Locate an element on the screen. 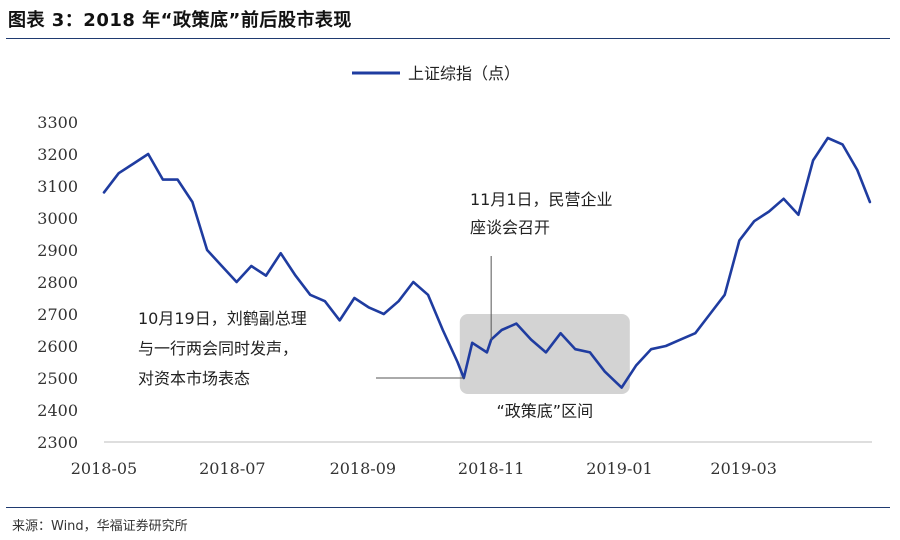 The height and width of the screenshot is (540, 900). y-tick-label: 3300 is located at coordinates (57, 122).